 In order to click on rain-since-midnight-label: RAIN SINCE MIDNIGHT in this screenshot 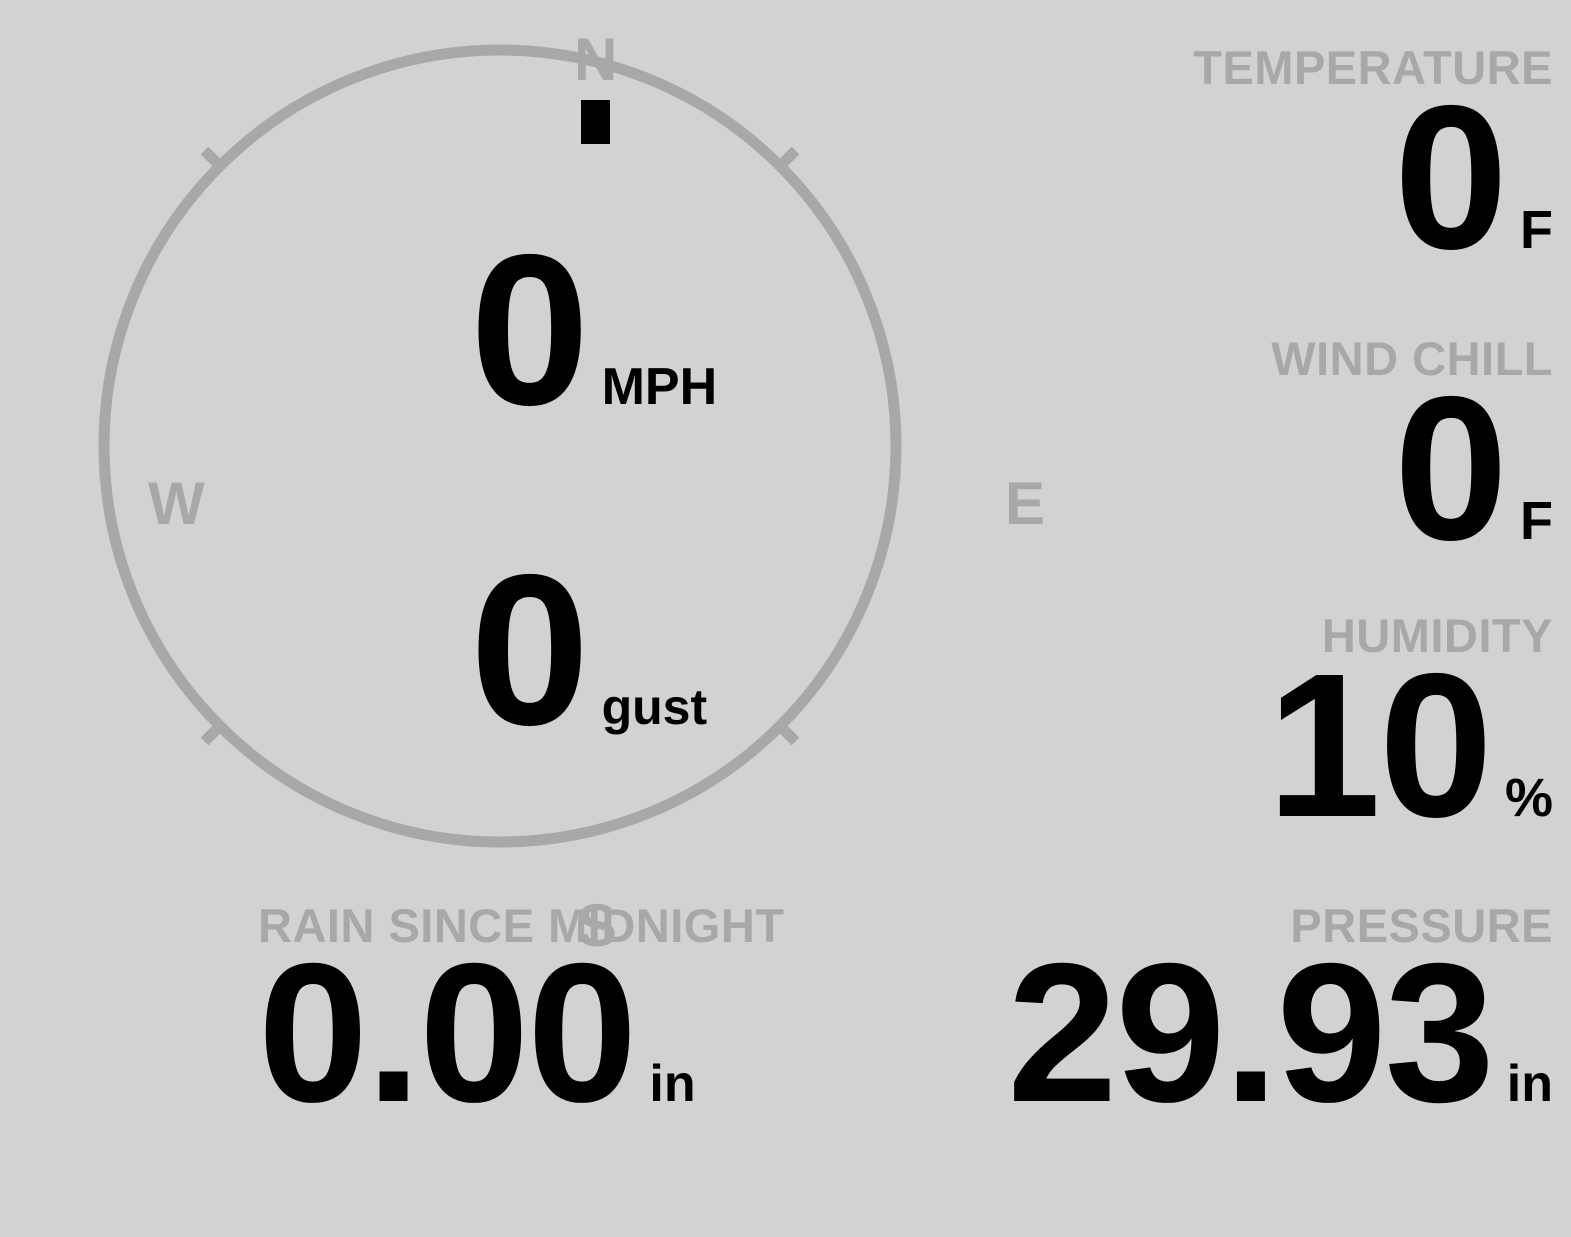, I will do `click(521, 925)`.